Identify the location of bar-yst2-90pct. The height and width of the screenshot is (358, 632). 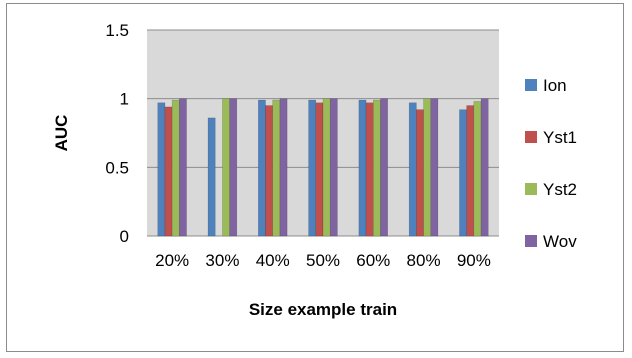
(477, 169).